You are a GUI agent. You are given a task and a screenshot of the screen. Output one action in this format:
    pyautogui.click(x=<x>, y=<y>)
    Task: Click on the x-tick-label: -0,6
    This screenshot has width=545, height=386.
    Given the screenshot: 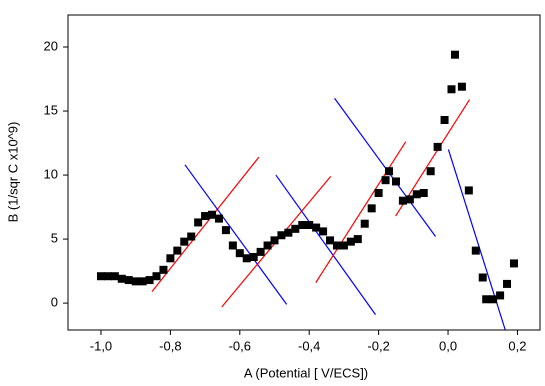 What is the action you would take?
    pyautogui.click(x=240, y=345)
    